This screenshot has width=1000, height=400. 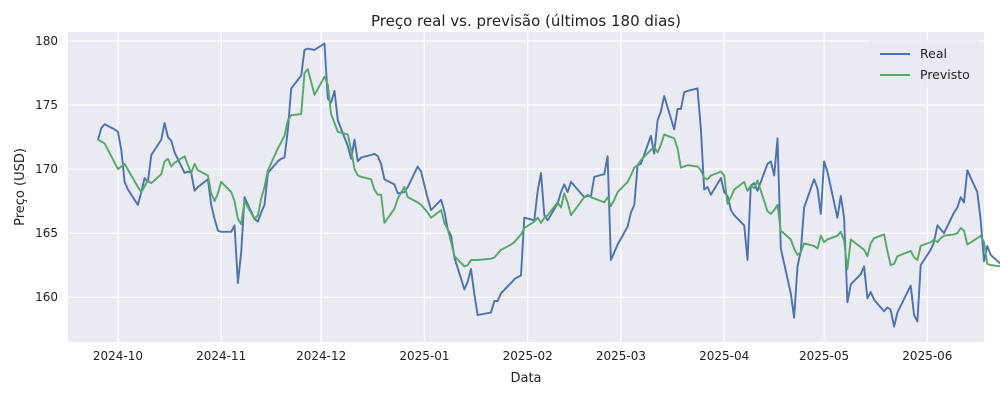 What do you see at coordinates (724, 356) in the screenshot?
I see `x-tick-label: 2025-04` at bounding box center [724, 356].